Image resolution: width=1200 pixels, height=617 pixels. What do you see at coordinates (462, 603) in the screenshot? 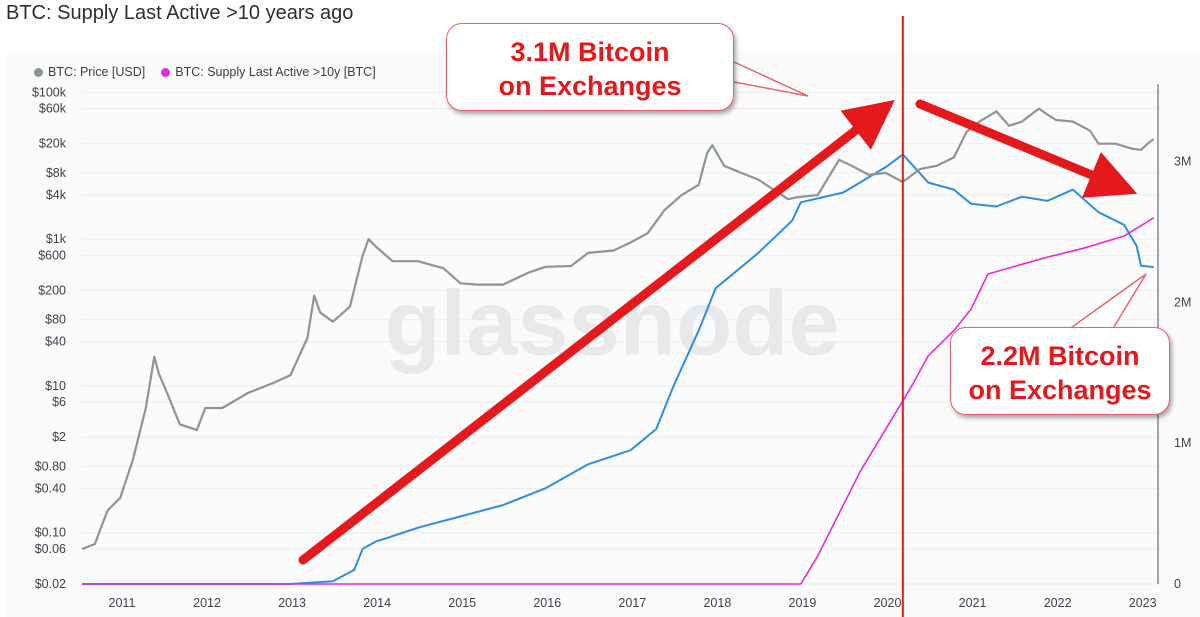
I see `x-tick-label: 2015` at bounding box center [462, 603].